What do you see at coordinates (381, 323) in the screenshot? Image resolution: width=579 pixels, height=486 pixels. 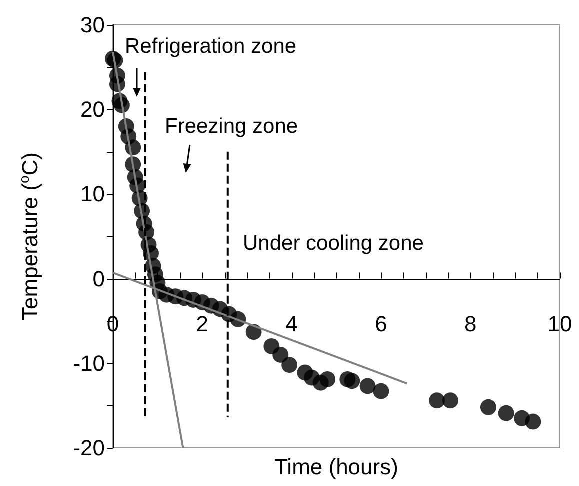 I see `x-tick-label: 6` at bounding box center [381, 323].